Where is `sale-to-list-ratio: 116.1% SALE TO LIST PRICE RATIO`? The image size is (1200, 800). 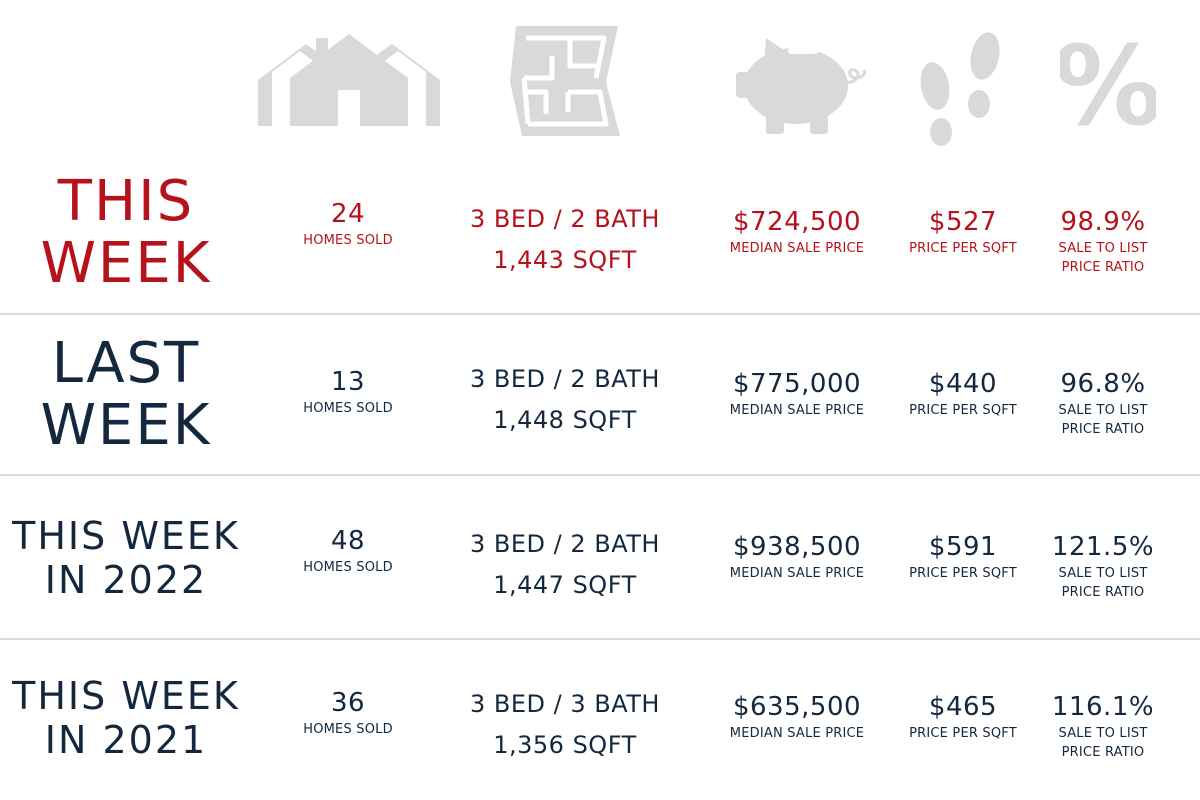
sale-to-list-ratio: 116.1% SALE TO LIST PRICE RATIO is located at coordinates (1103, 726).